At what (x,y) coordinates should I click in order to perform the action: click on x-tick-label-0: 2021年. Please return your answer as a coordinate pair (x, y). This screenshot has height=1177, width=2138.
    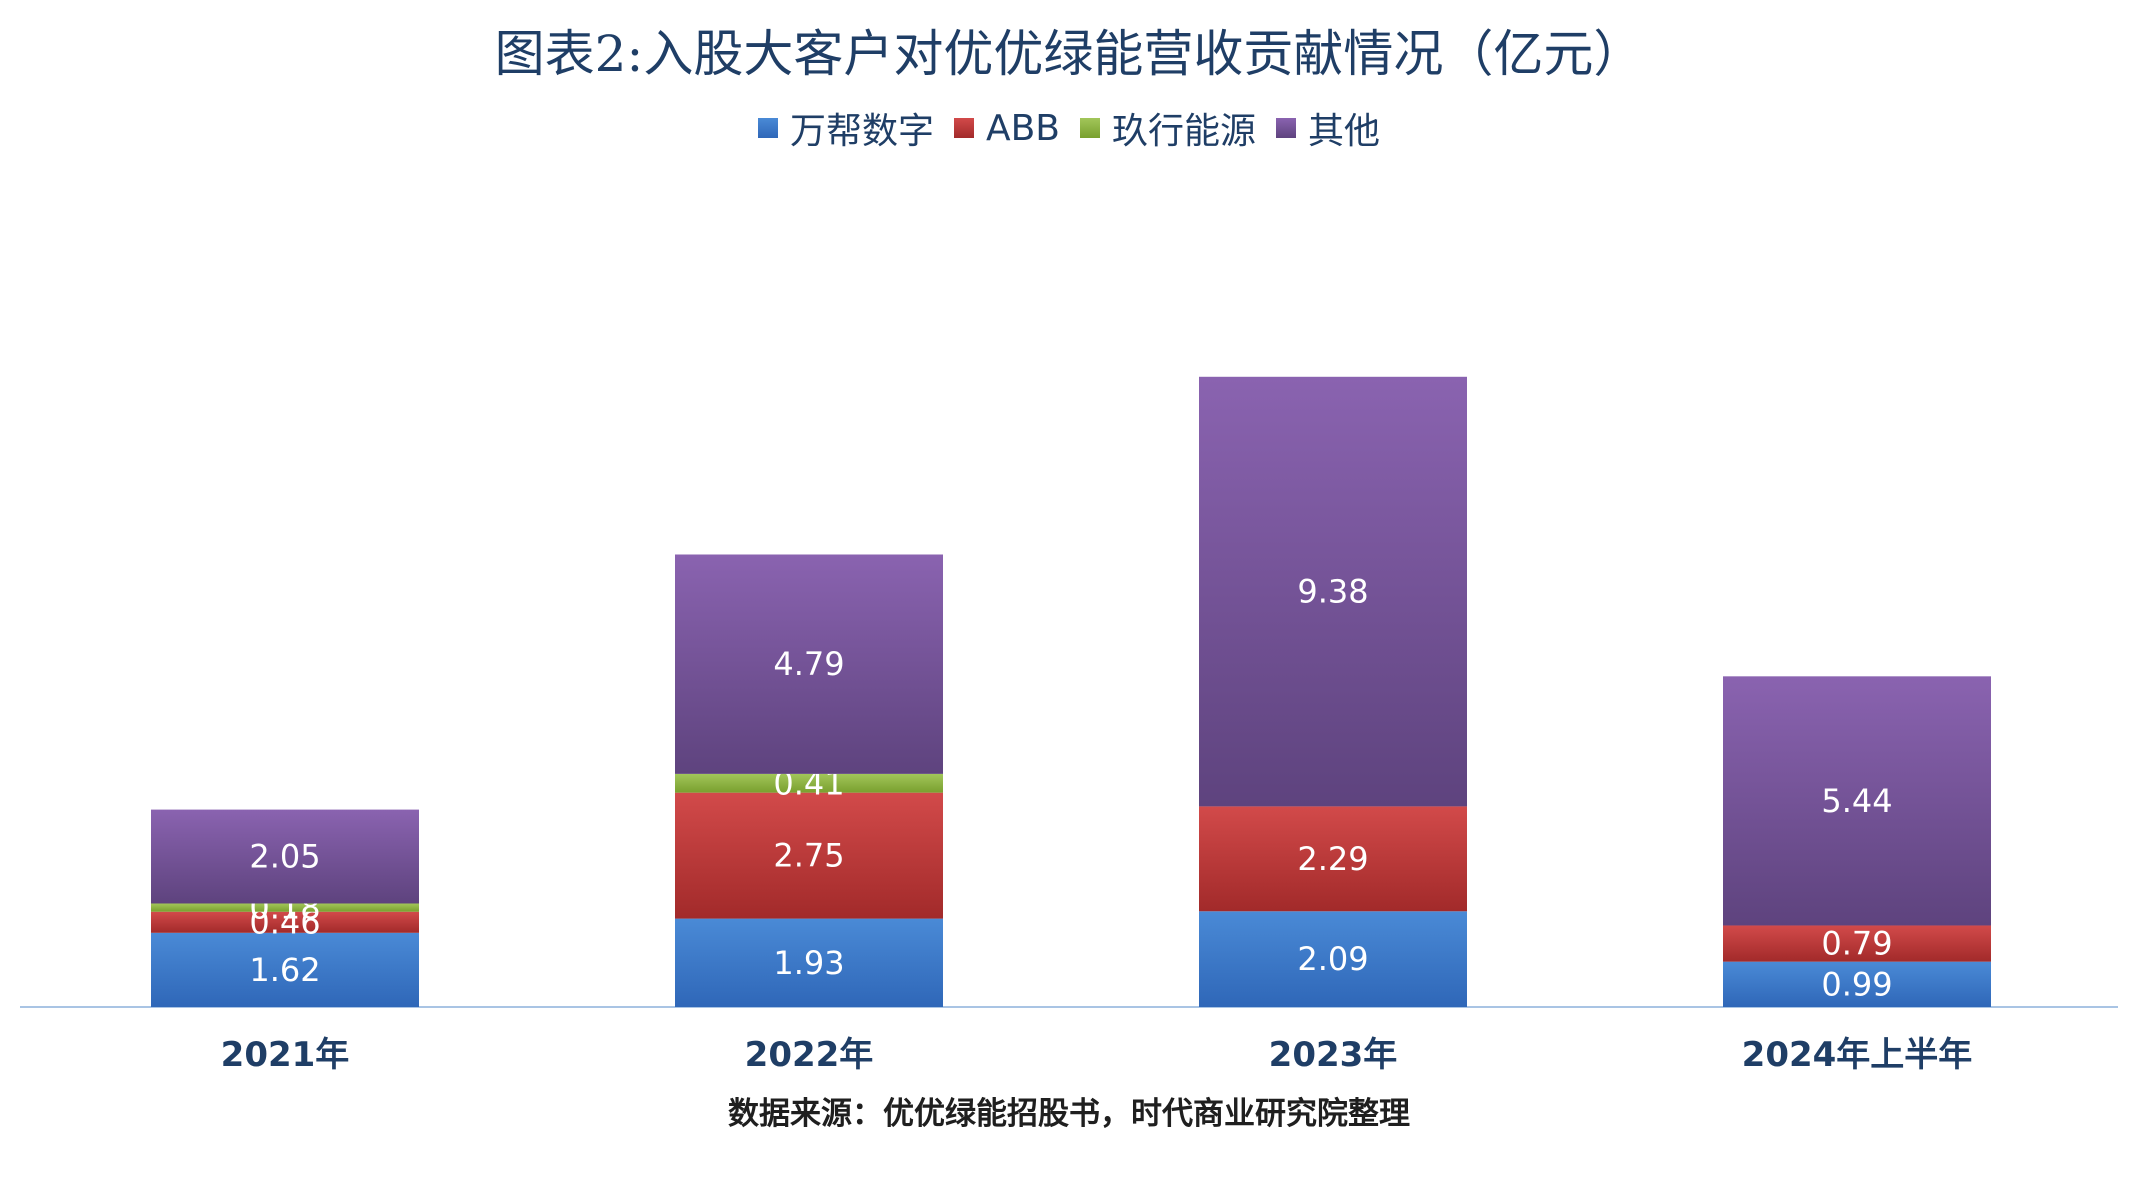
    Looking at the image, I should click on (285, 1055).